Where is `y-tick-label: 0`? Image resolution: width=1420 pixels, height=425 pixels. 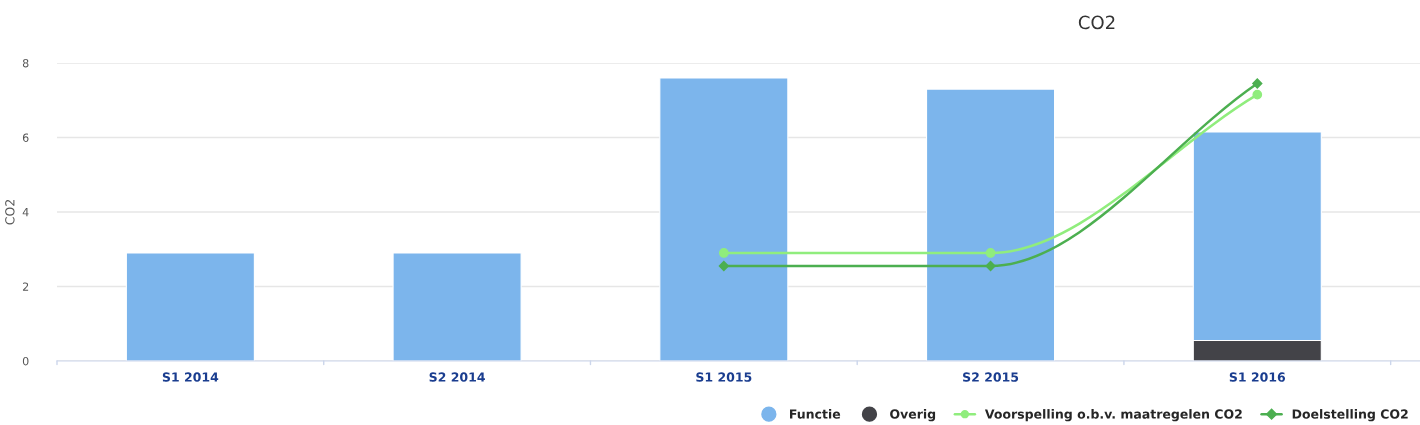 y-tick-label: 0 is located at coordinates (25, 361).